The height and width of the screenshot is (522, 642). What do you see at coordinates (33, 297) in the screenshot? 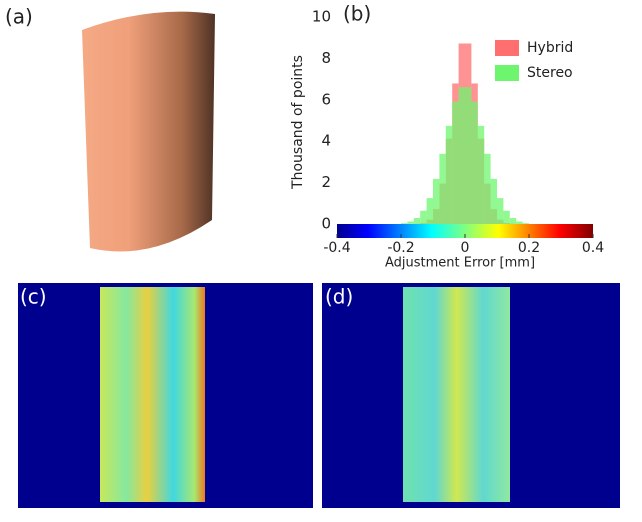
I see `panel-label: (c)` at bounding box center [33, 297].